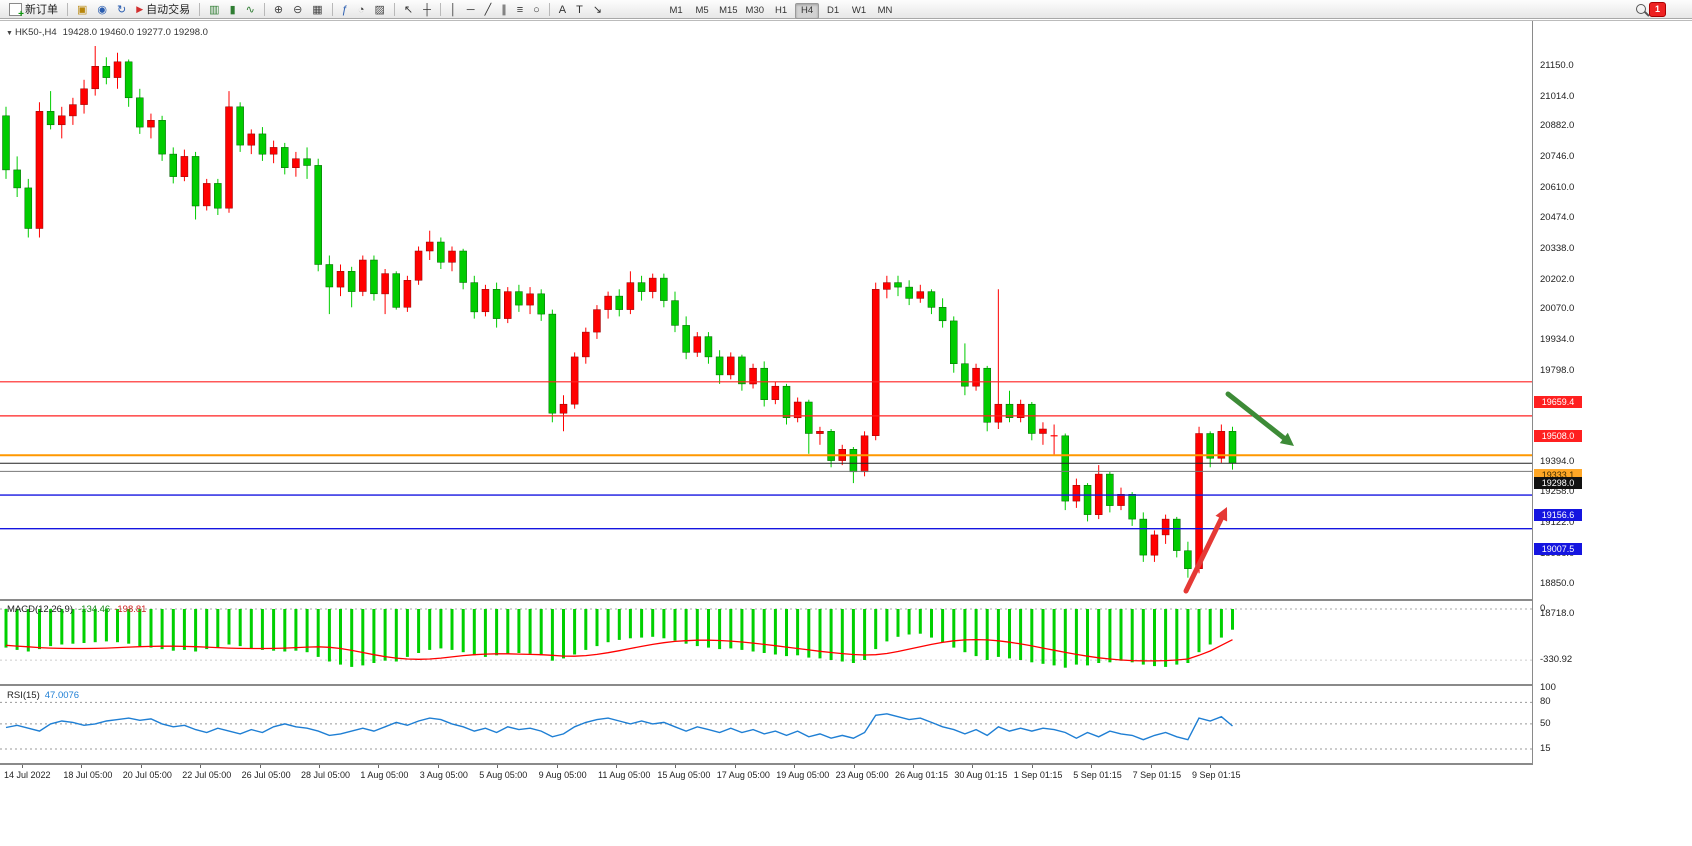 The image size is (1692, 846). Describe the element at coordinates (233, 10) in the screenshot. I see `candlestick-chart-button: ▮` at that location.